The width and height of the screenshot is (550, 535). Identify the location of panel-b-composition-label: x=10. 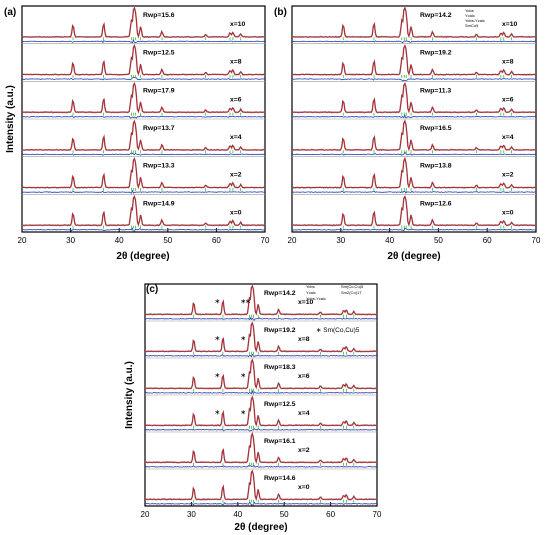
(510, 24).